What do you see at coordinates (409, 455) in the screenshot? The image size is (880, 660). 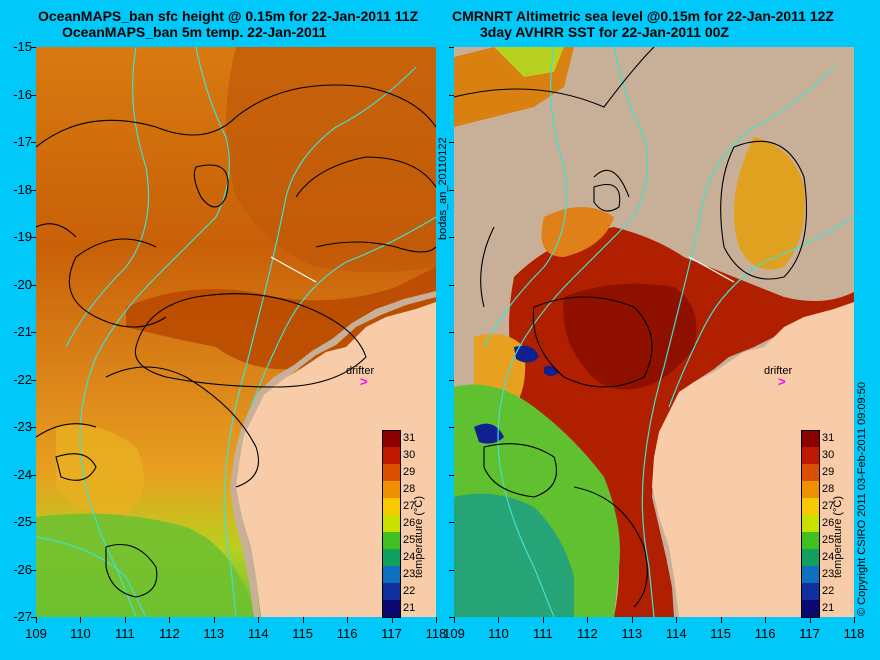 I see `colorbar-tick-label: 30` at bounding box center [409, 455].